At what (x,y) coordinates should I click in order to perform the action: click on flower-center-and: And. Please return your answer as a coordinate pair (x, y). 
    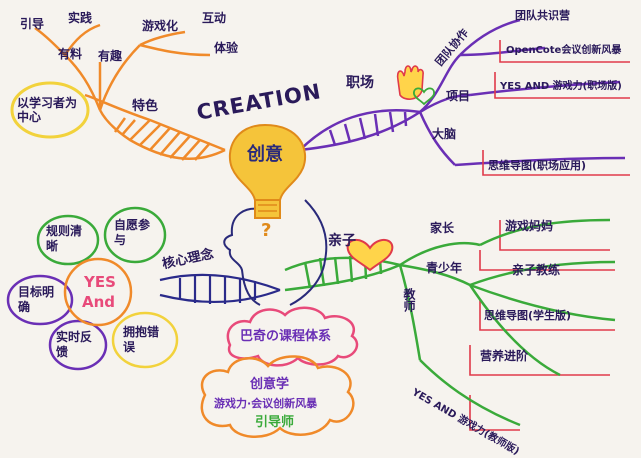
    Looking at the image, I should click on (99, 302).